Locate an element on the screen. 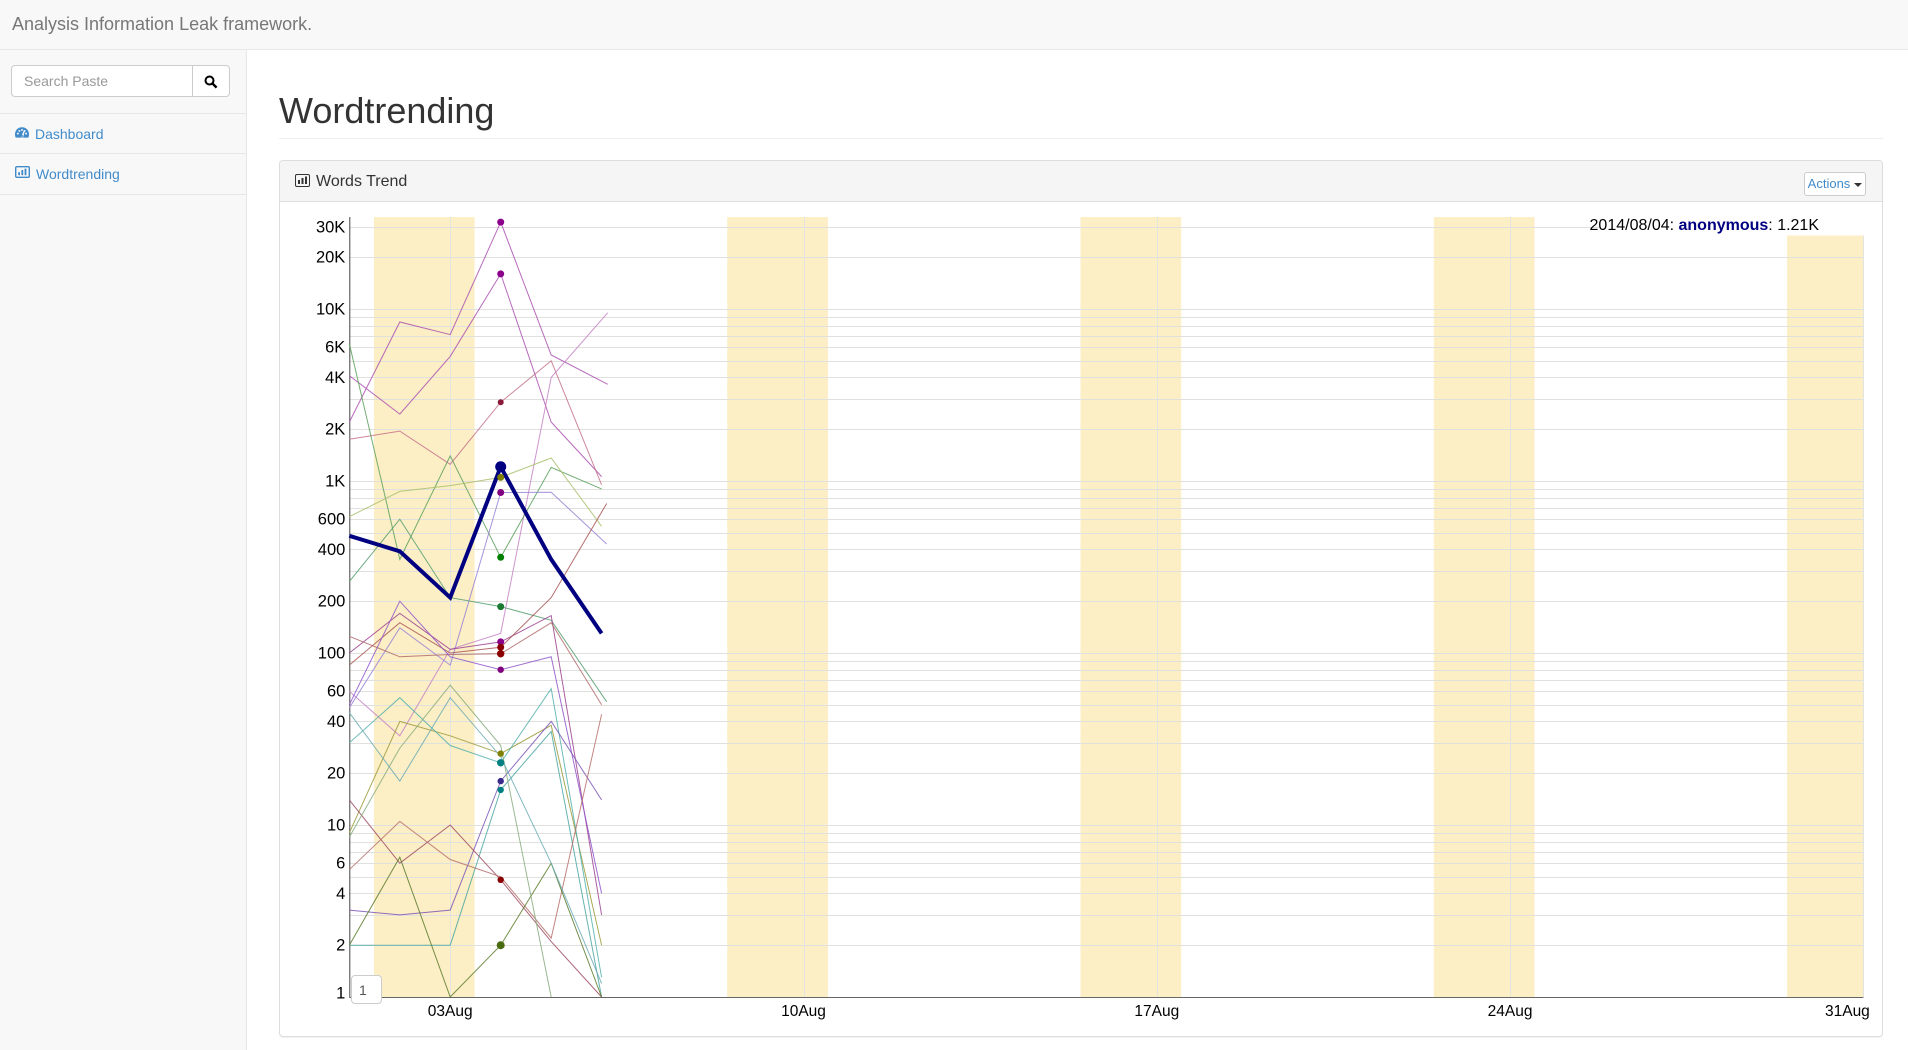 The height and width of the screenshot is (1050, 1908). svg-text: 1 is located at coordinates (340, 994).